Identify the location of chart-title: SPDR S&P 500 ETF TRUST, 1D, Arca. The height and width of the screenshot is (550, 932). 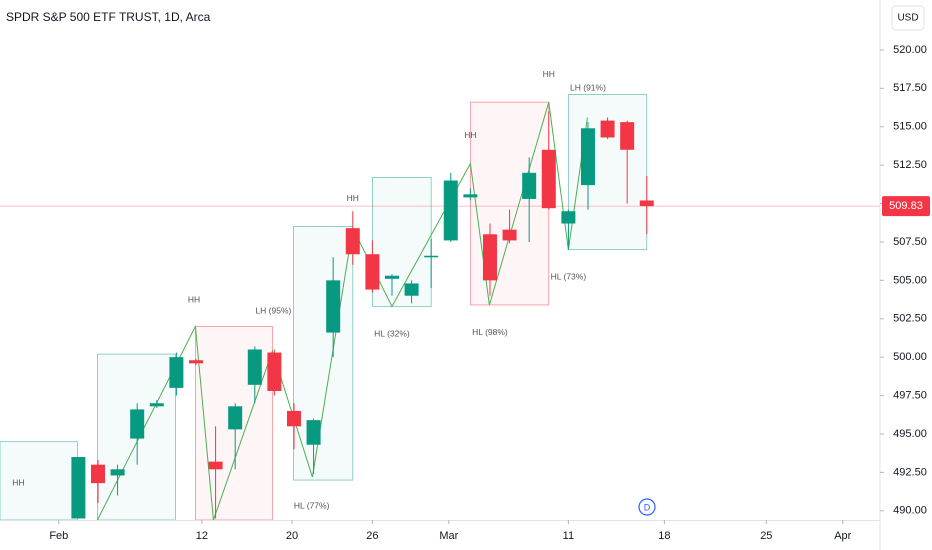
(108, 17).